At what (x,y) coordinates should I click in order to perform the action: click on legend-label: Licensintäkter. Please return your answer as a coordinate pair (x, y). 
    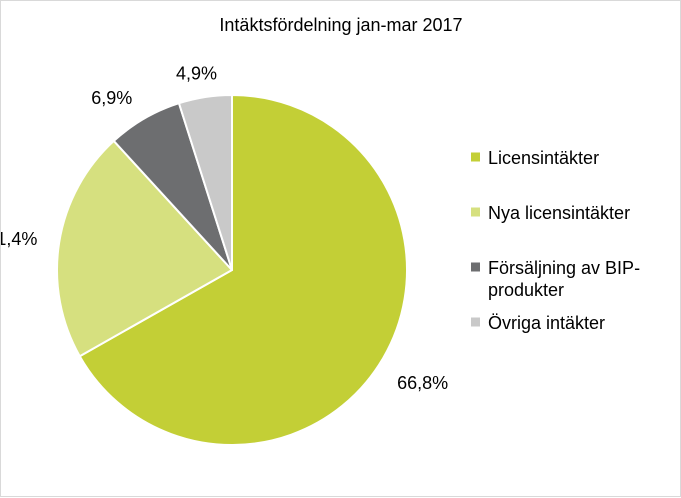
    Looking at the image, I should click on (543, 158).